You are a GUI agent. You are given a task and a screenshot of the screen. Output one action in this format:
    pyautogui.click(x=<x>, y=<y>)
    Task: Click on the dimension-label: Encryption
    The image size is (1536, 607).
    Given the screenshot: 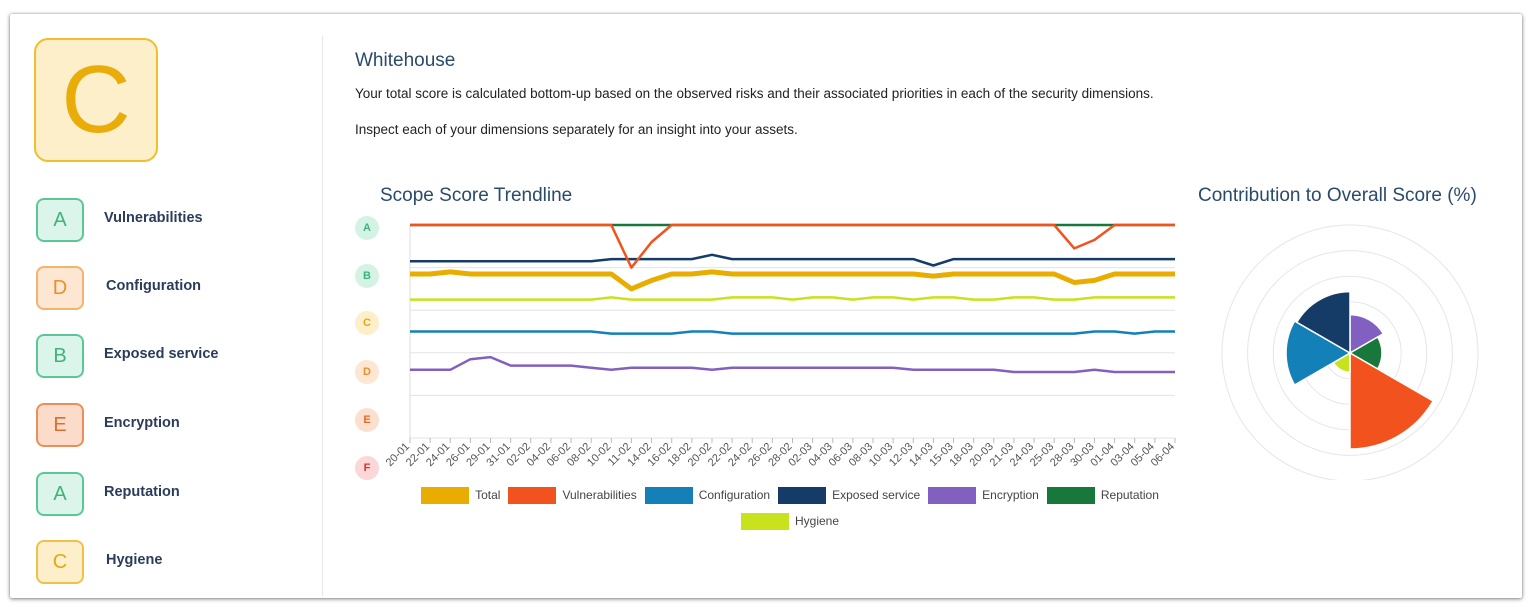 What is the action you would take?
    pyautogui.click(x=142, y=423)
    